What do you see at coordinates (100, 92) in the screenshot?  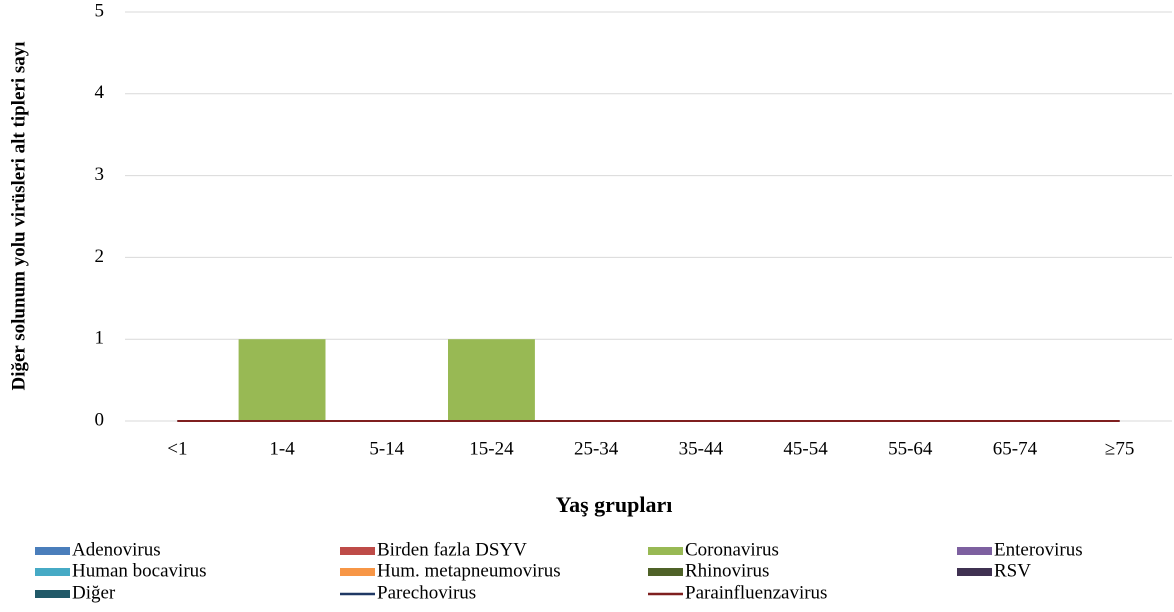 I see `y-tick-label: 4` at bounding box center [100, 92].